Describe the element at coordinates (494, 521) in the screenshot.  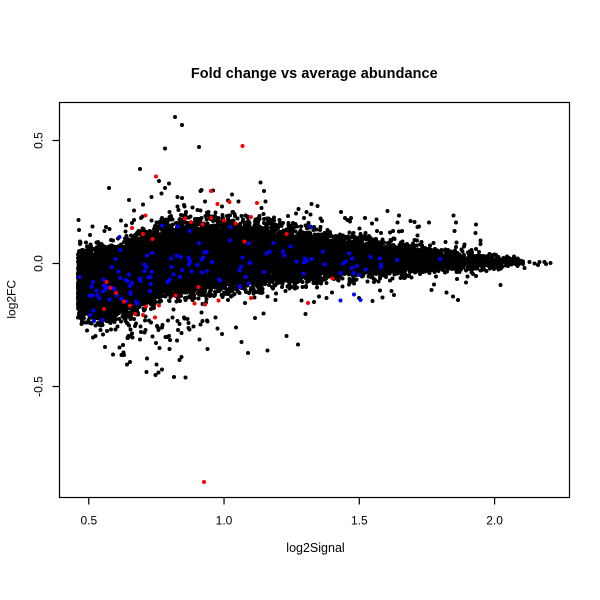
I see `svg-text: 2.0` at that location.